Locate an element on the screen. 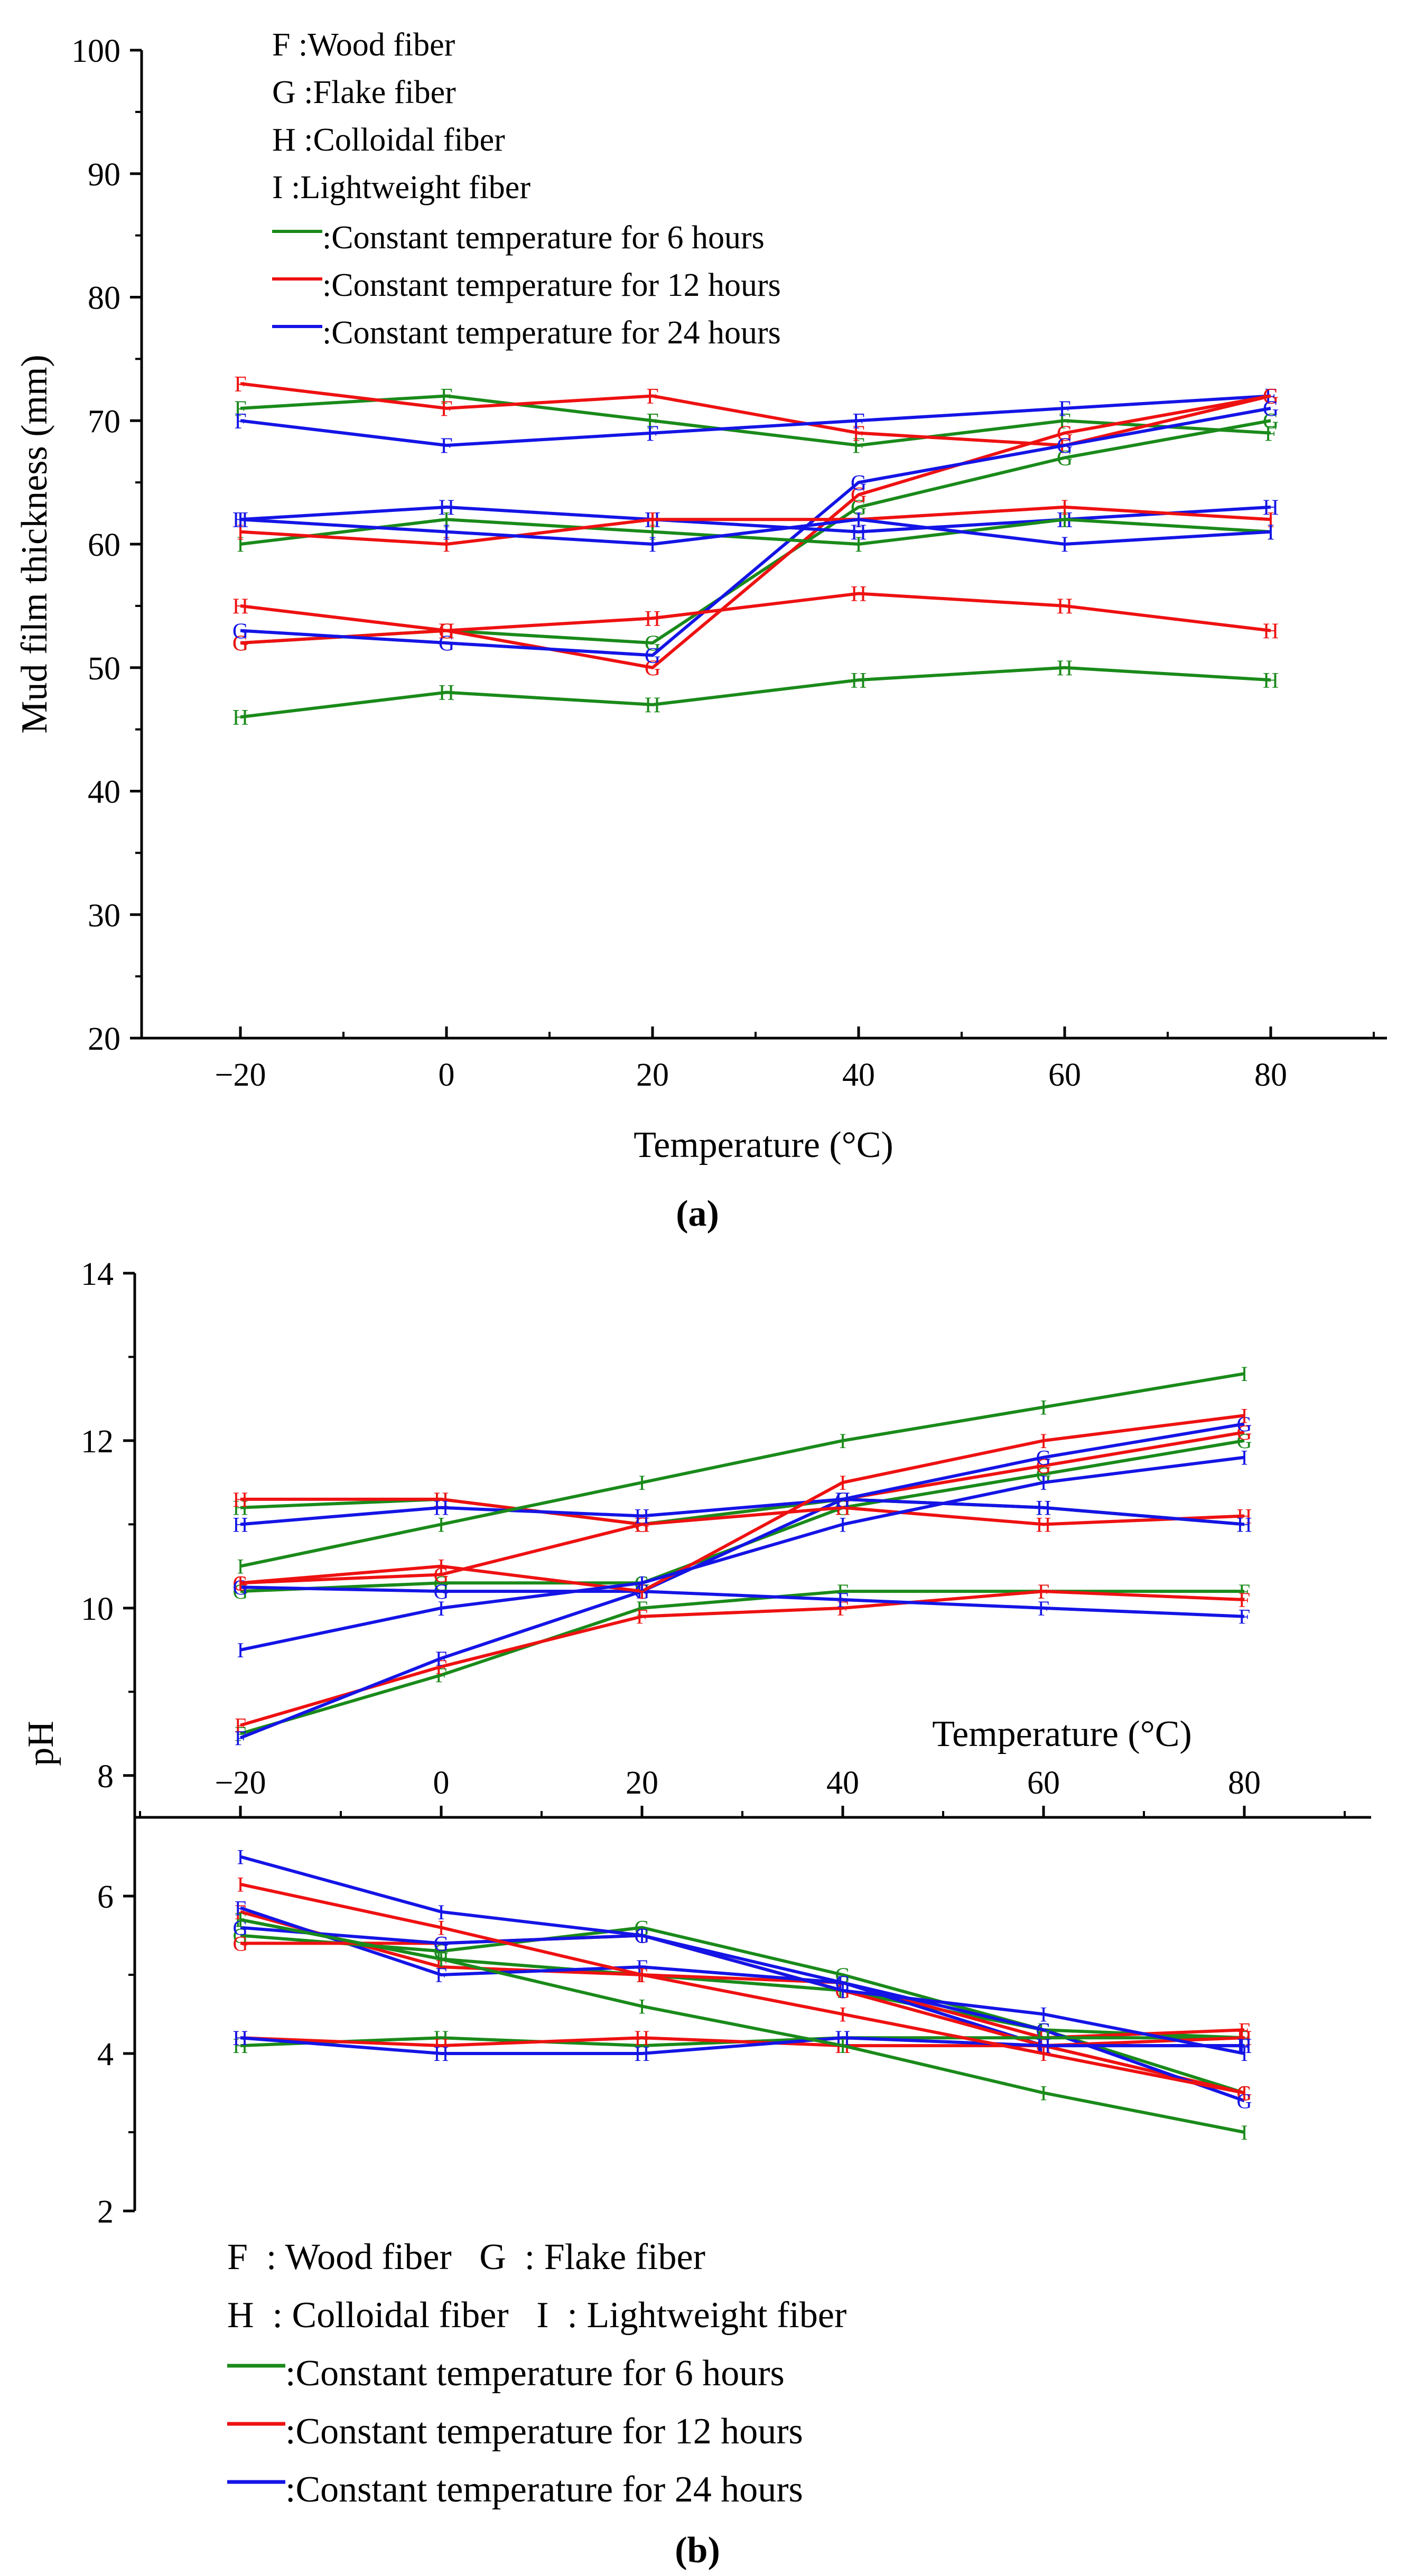 This screenshot has height=2576, width=1406. point-H-12h-2: H is located at coordinates (652, 619).